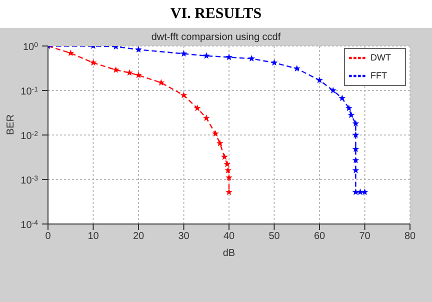 The height and width of the screenshot is (302, 432). I want to click on text: VI. RESULTS, so click(216, 14).